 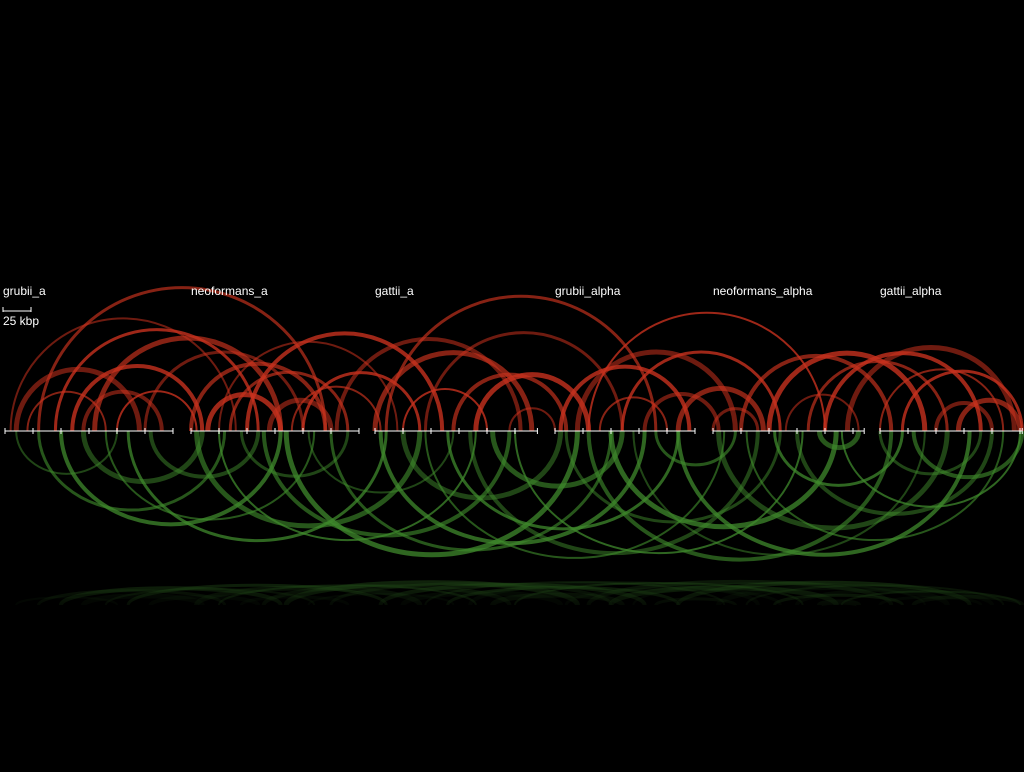 I want to click on scale-bar-label: 25 kbp, so click(x=21, y=321).